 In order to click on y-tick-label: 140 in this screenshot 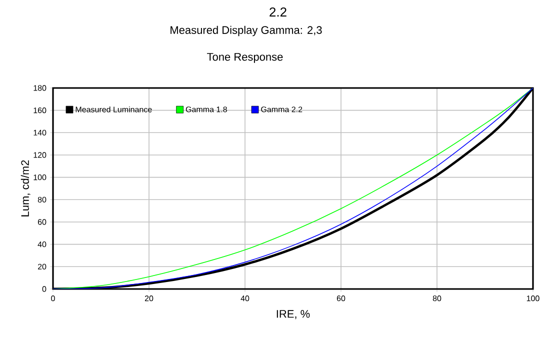, I will do `click(40, 133)`.